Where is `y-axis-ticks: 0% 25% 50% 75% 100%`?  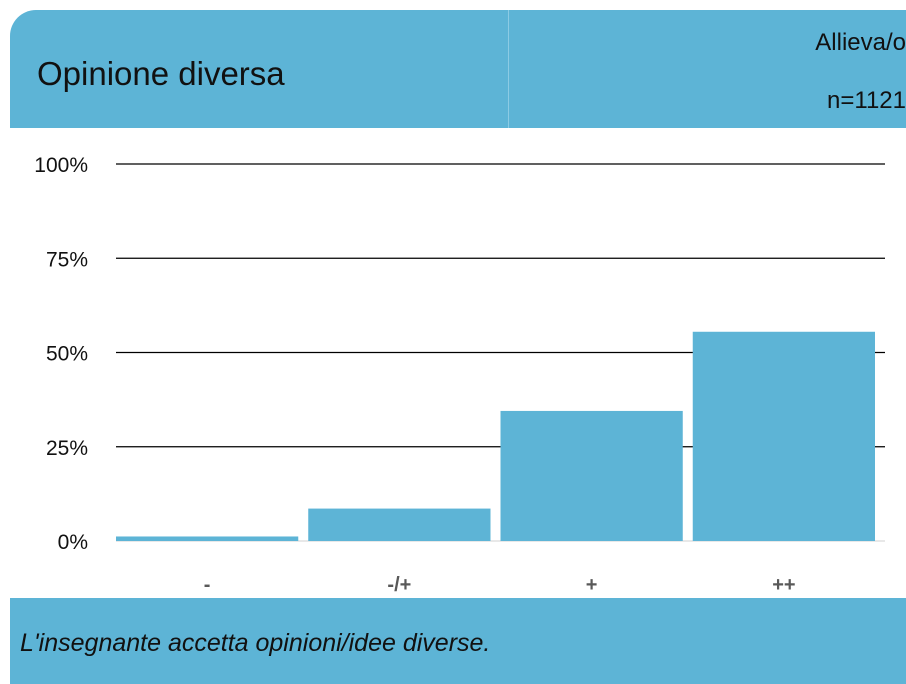
y-axis-ticks: 0% 25% 50% 75% 100% is located at coordinates (61, 354).